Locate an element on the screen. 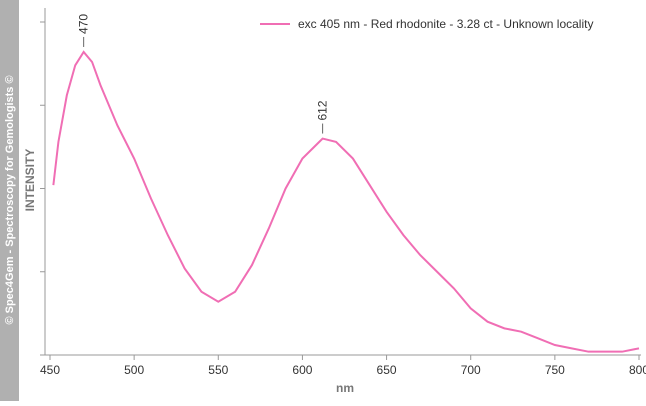  x-axis-label: nm is located at coordinates (345, 388).